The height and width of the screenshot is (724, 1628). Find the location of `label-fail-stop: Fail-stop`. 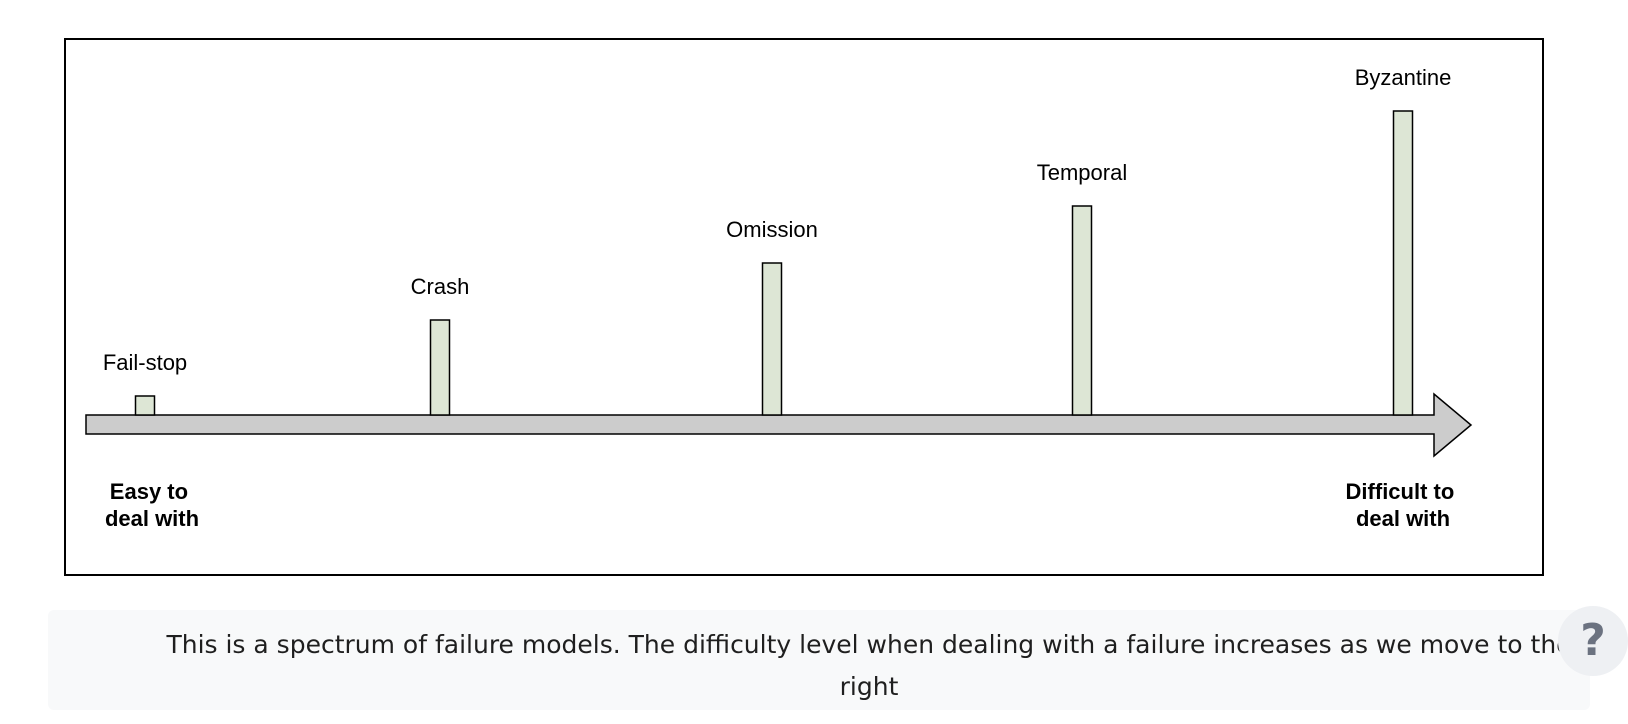

label-fail-stop: Fail-stop is located at coordinates (145, 362).